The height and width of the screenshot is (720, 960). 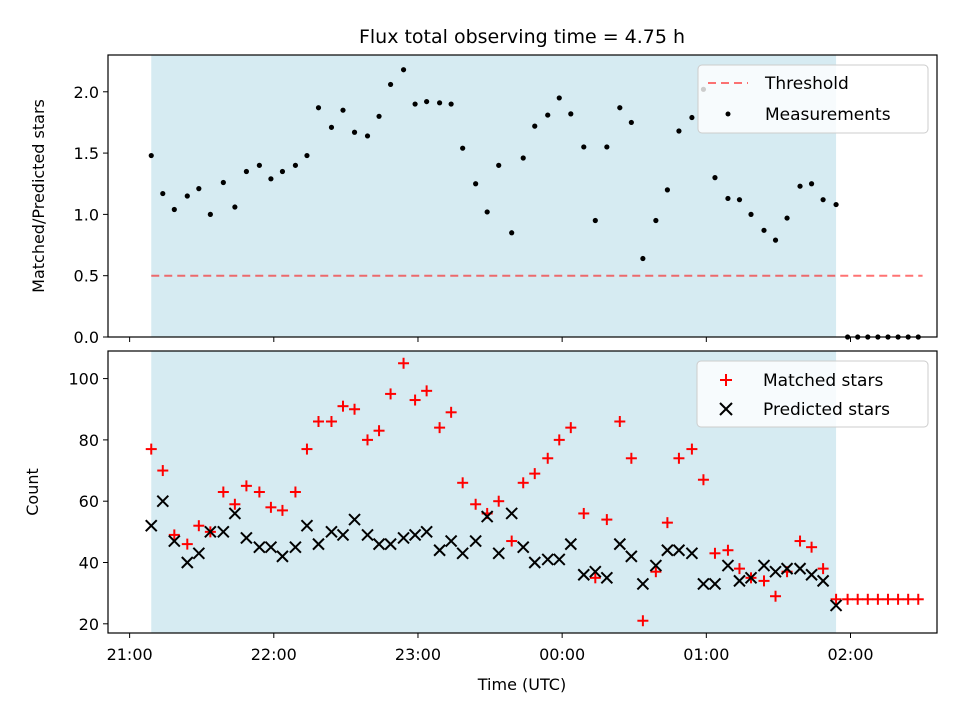 I want to click on x-tick-label: 01:00, so click(x=706, y=654).